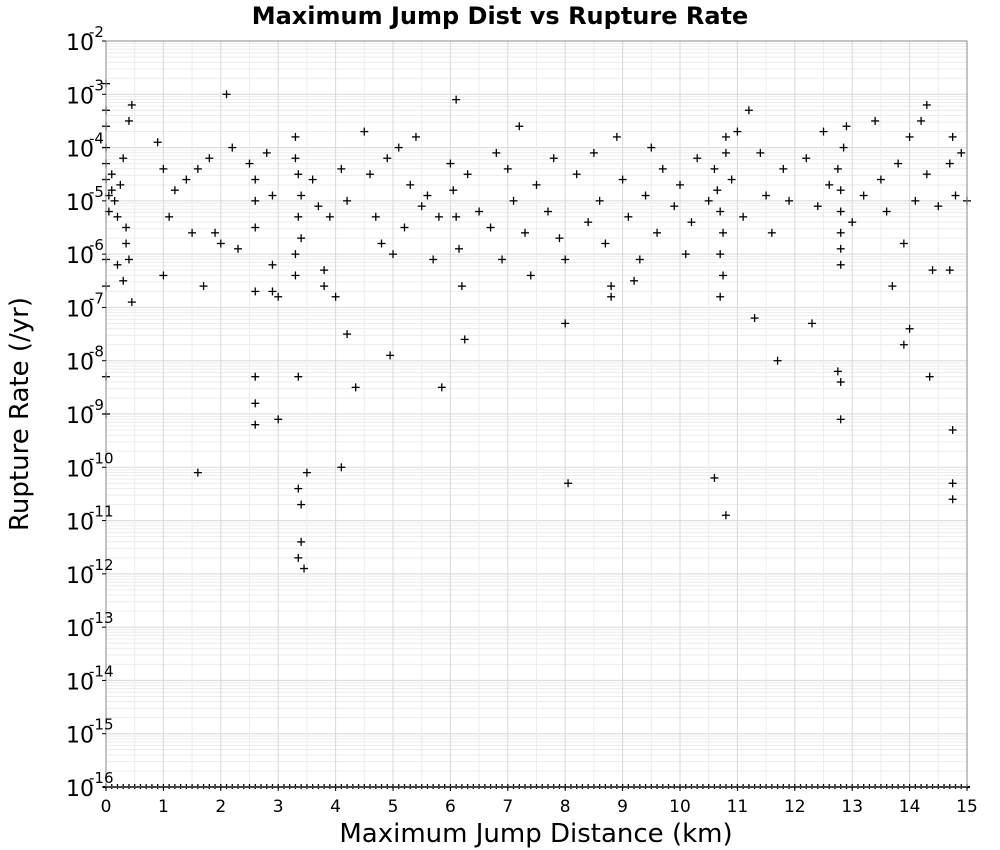 The height and width of the screenshot is (850, 1000). What do you see at coordinates (220, 807) in the screenshot?
I see `x-tick-label: 2` at bounding box center [220, 807].